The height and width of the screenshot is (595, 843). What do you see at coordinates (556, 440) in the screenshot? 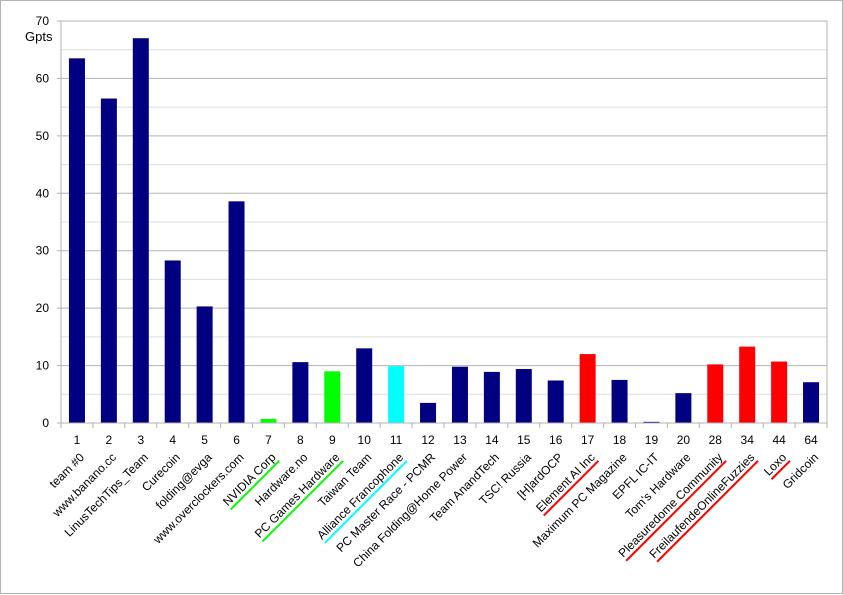
I see `x-tick-label: 16` at bounding box center [556, 440].